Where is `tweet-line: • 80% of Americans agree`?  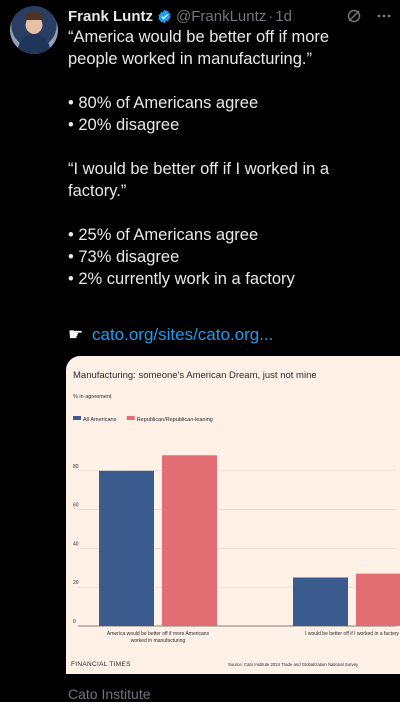 tweet-line: • 80% of Americans agree is located at coordinates (163, 103).